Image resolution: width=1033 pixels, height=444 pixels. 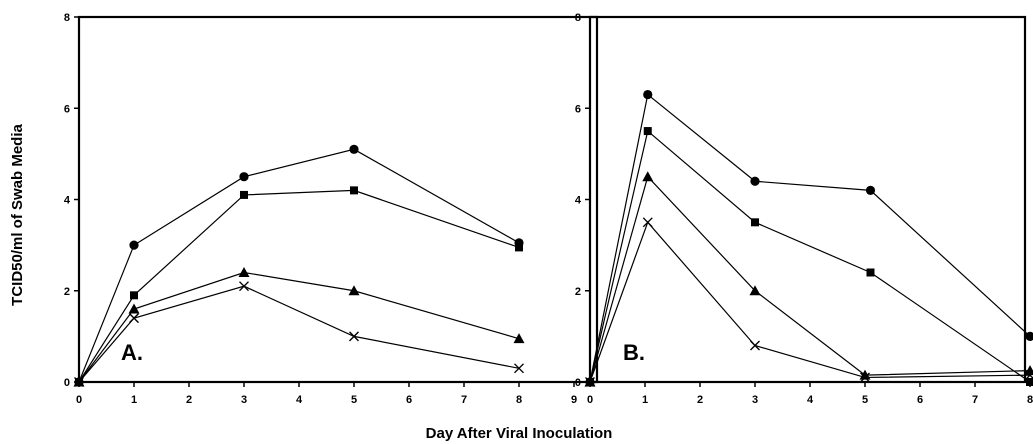 What do you see at coordinates (79, 400) in the screenshot?
I see `panel-a-x-tick-label: 0` at bounding box center [79, 400].